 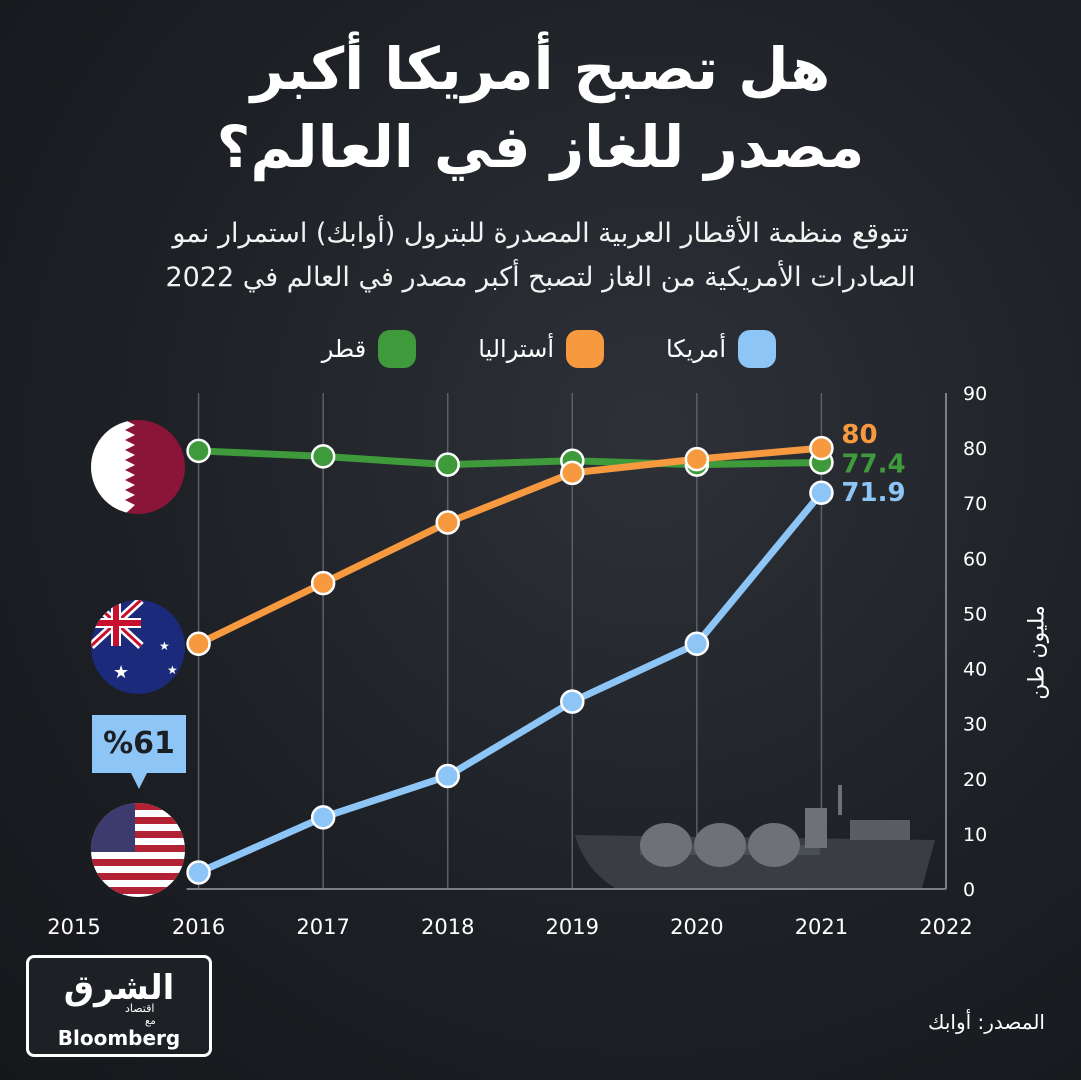 What do you see at coordinates (447, 927) in the screenshot?
I see `x-tick-label: 2018` at bounding box center [447, 927].